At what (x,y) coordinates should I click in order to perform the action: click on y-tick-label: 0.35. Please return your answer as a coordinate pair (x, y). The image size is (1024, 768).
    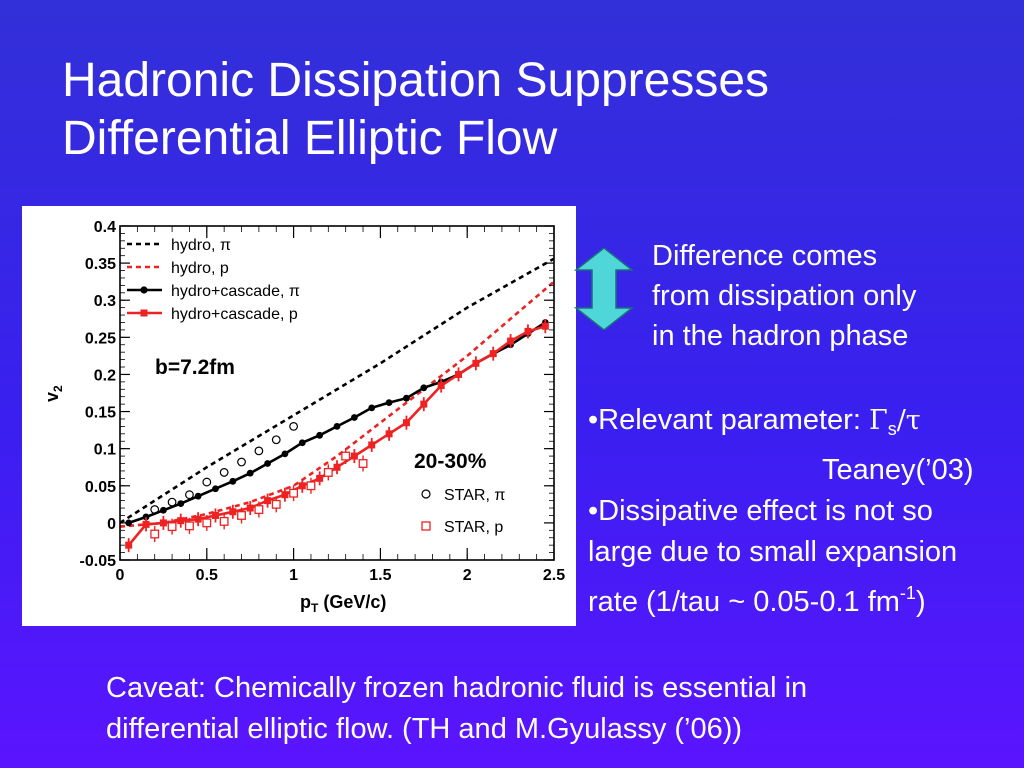
    Looking at the image, I should click on (100, 264).